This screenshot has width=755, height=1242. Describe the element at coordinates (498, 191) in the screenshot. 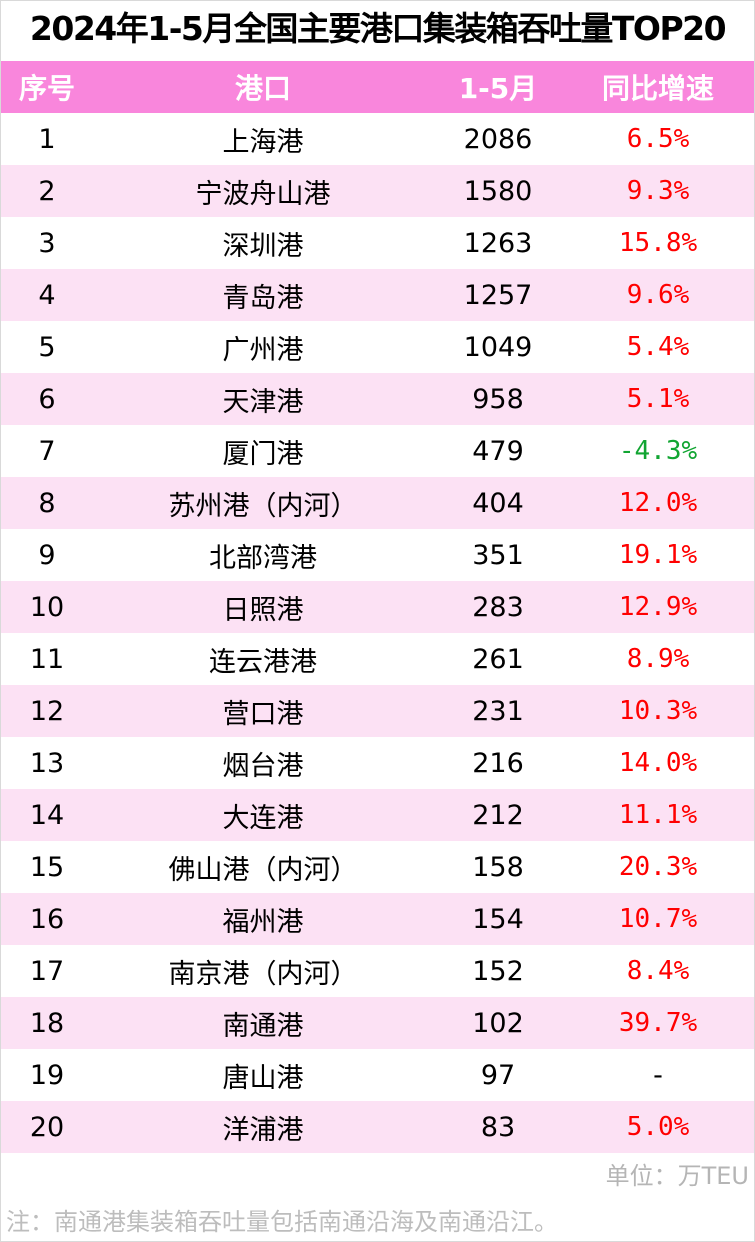

I see `volume-cell: 1580` at that location.